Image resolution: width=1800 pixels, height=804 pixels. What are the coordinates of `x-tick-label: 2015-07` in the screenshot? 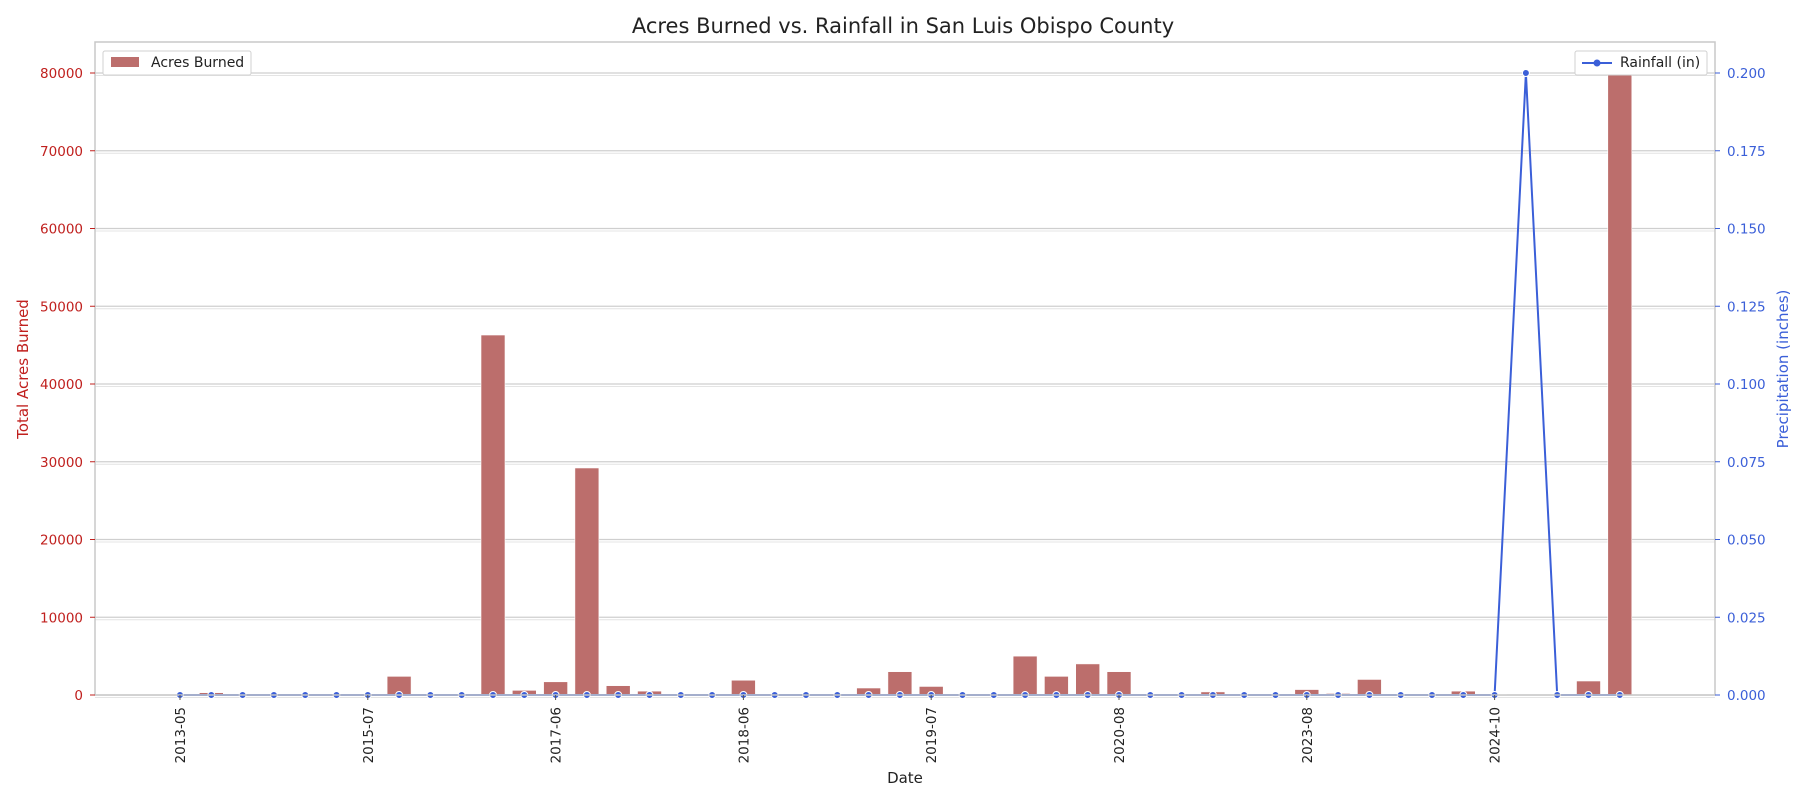 It's located at (369, 735).